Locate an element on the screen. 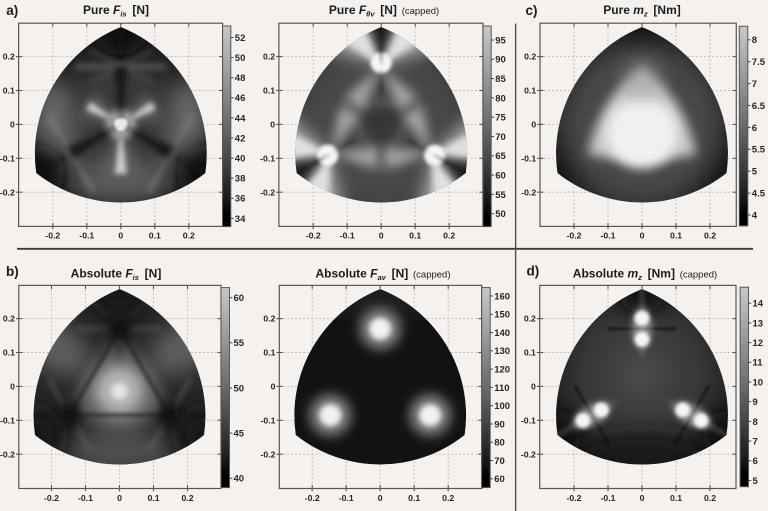 This screenshot has width=768, height=511. svg-text: 46 is located at coordinates (240, 98).